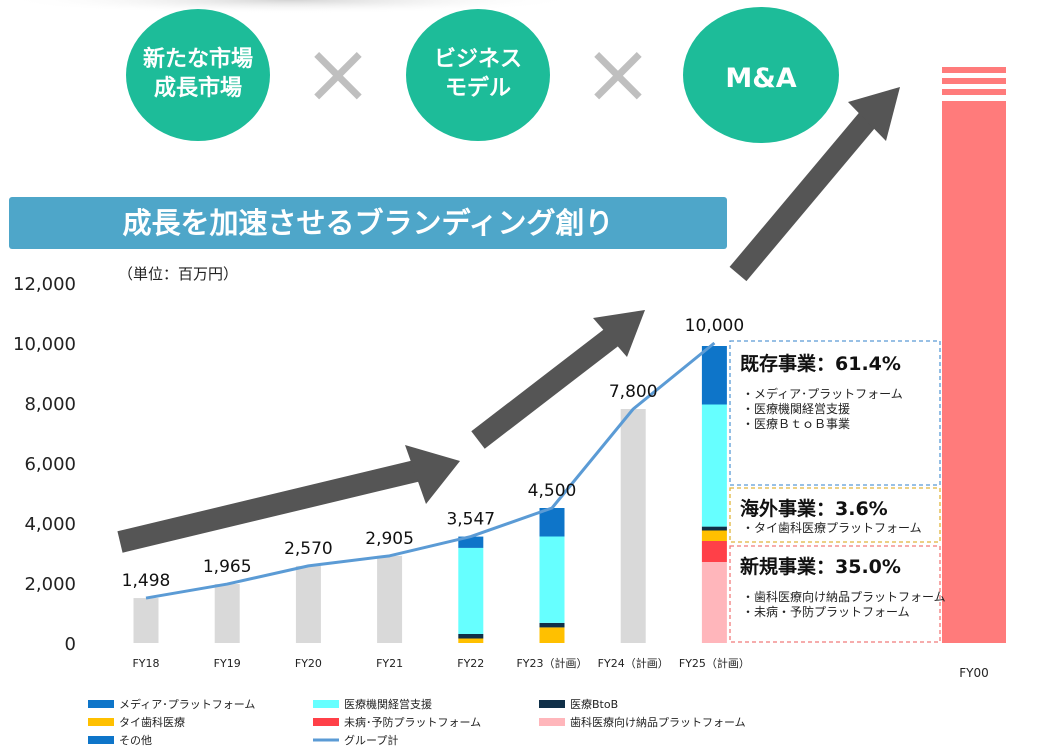  Describe the element at coordinates (388, 704) in the screenshot. I see `legend-label-medical_mgmt: 医療機関経営支援` at that location.